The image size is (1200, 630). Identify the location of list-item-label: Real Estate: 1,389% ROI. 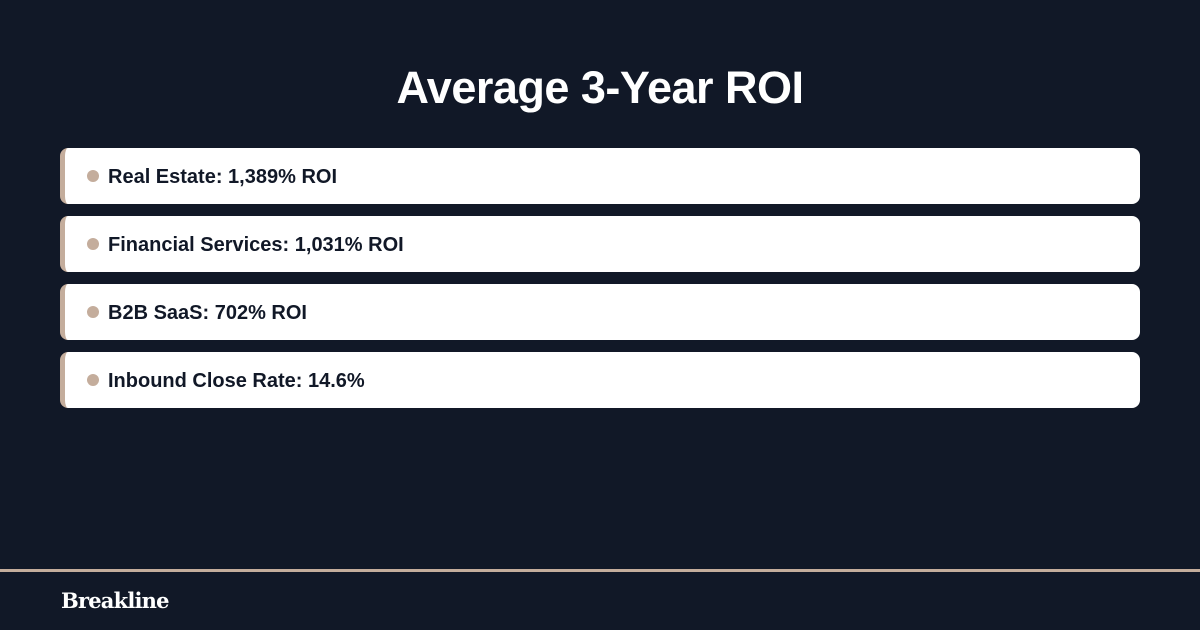
(222, 177).